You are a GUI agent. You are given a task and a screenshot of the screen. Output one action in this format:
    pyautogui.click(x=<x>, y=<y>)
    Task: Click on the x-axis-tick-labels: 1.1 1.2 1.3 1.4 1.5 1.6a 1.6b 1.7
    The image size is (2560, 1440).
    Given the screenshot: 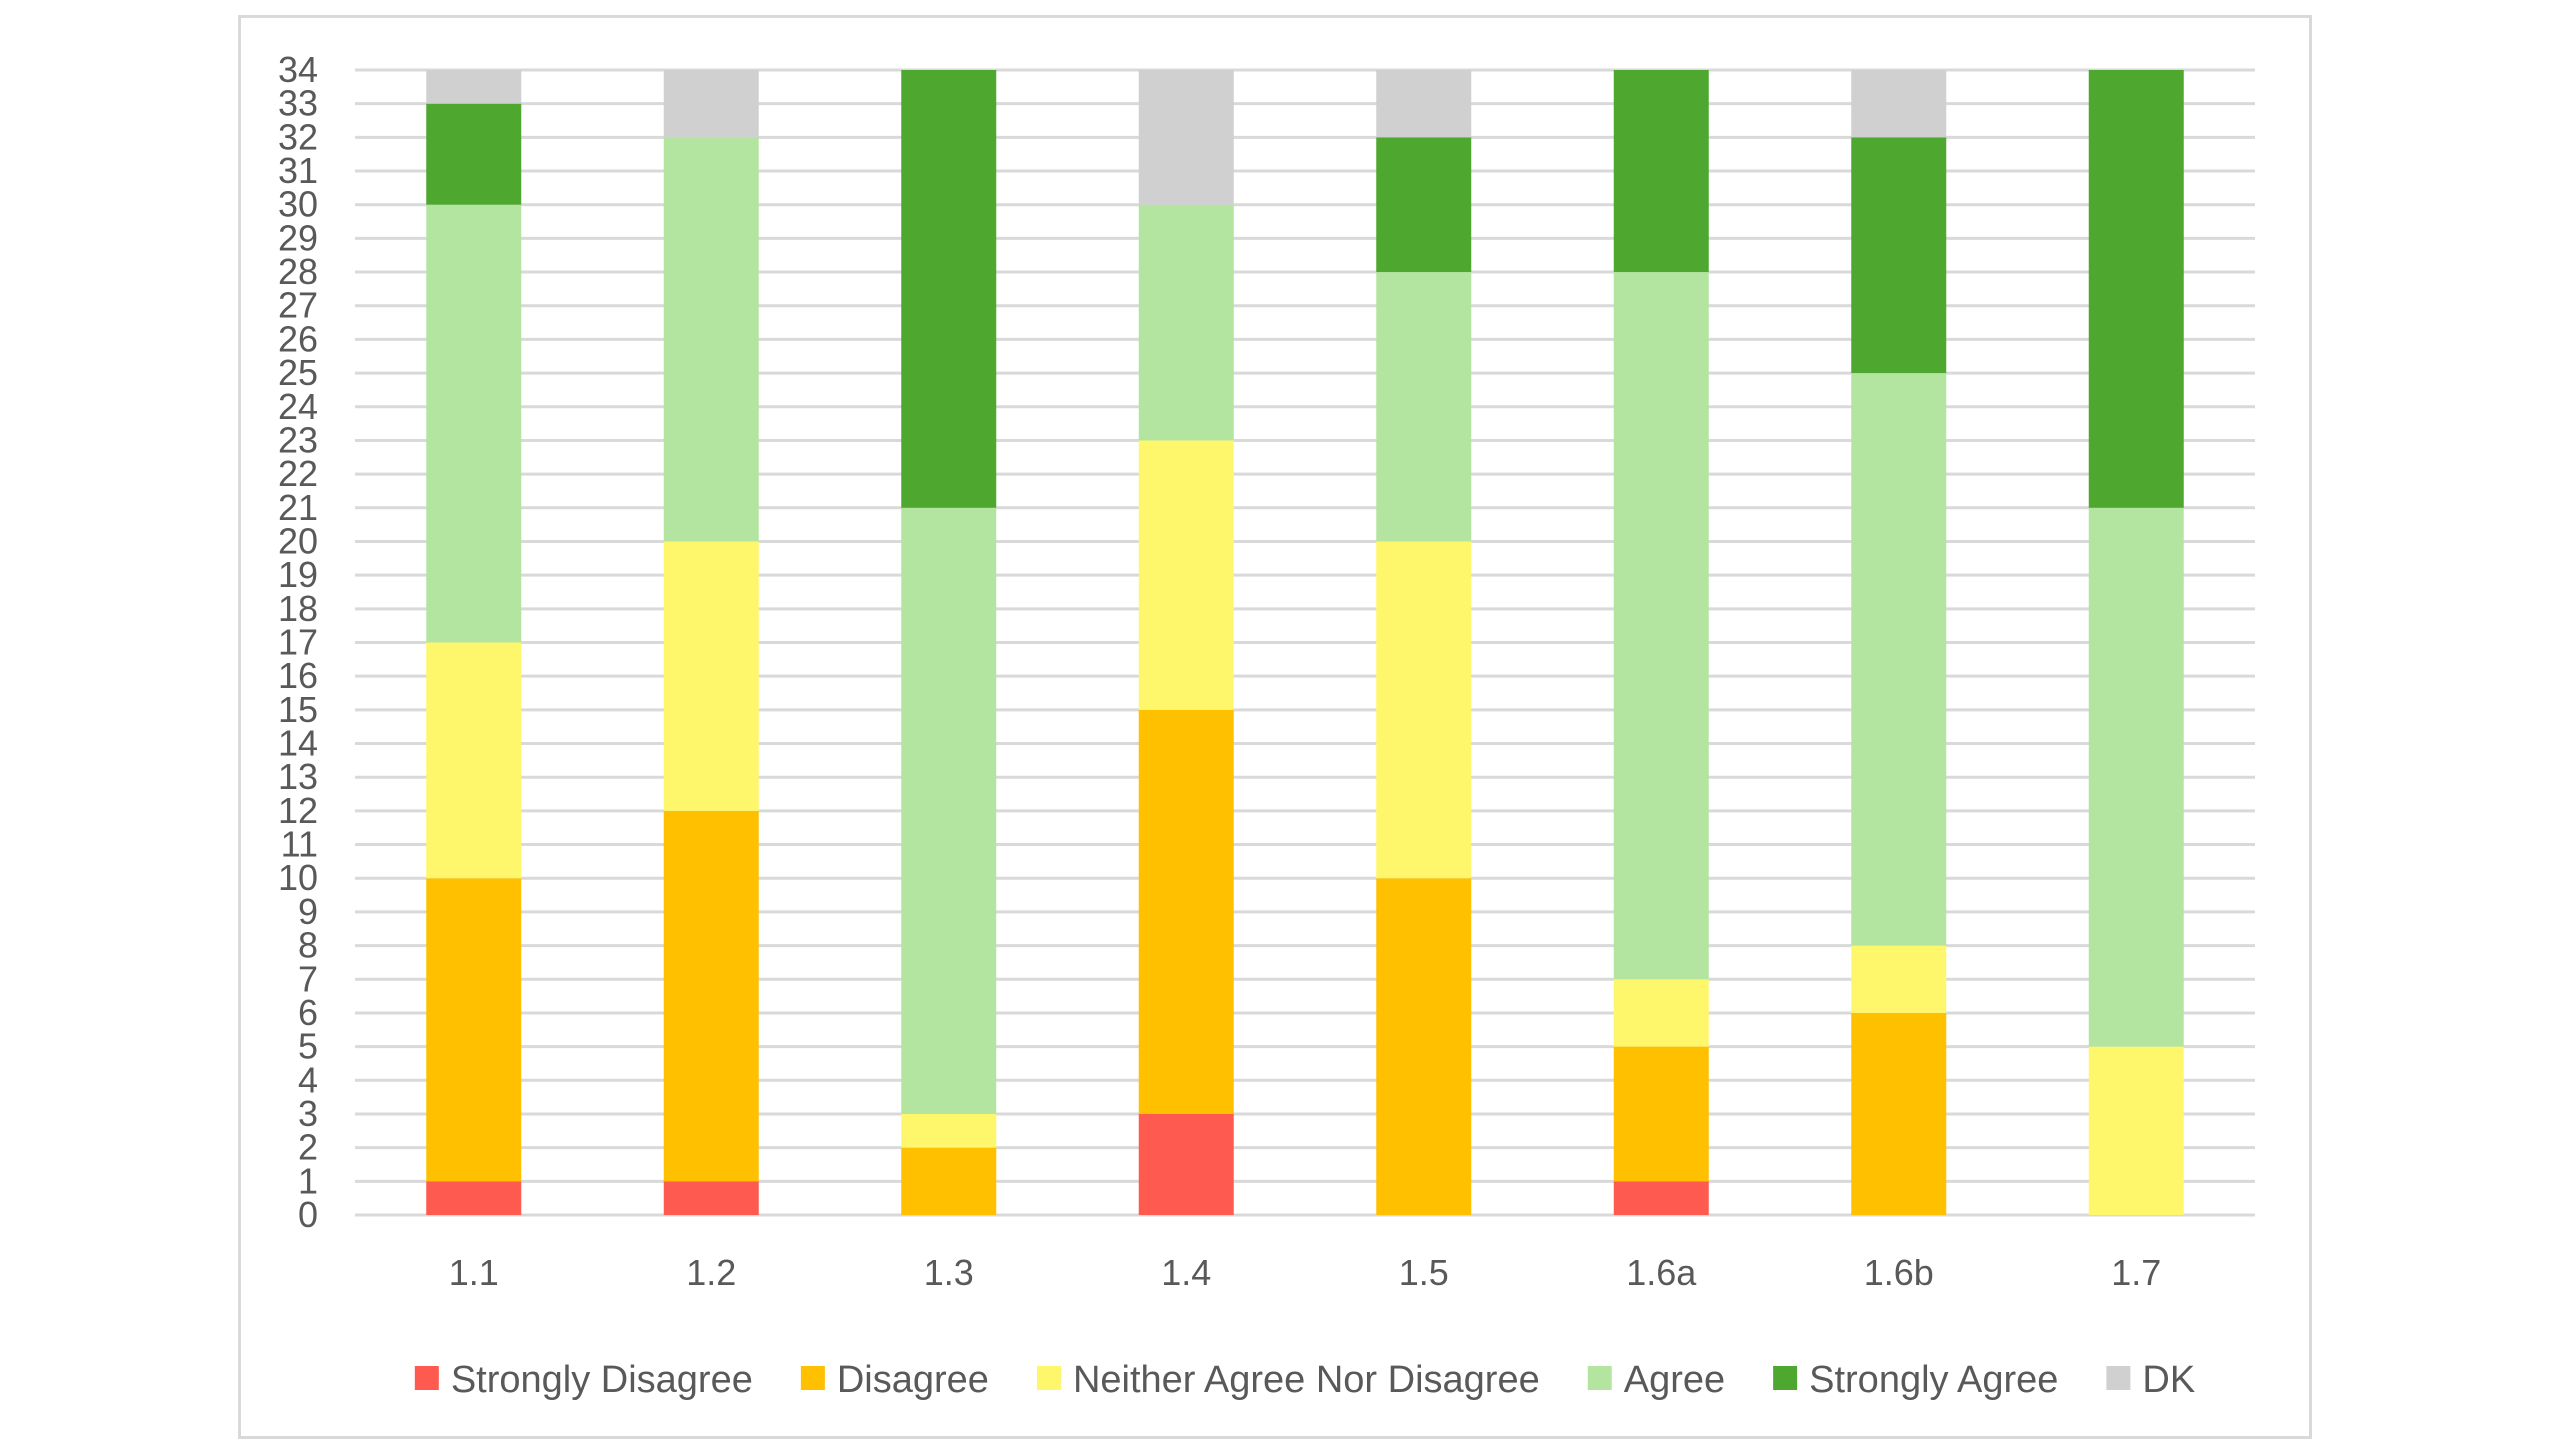 What is the action you would take?
    pyautogui.click(x=1305, y=1272)
    